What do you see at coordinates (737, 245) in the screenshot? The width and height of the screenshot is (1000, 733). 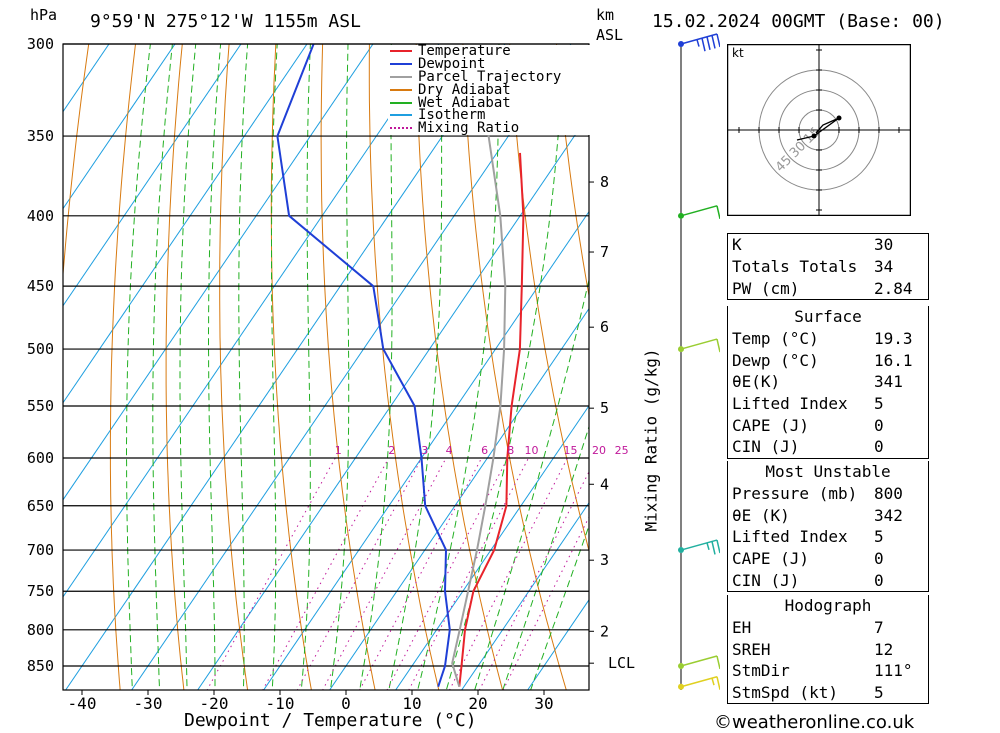 I see `row-label: K` at bounding box center [737, 245].